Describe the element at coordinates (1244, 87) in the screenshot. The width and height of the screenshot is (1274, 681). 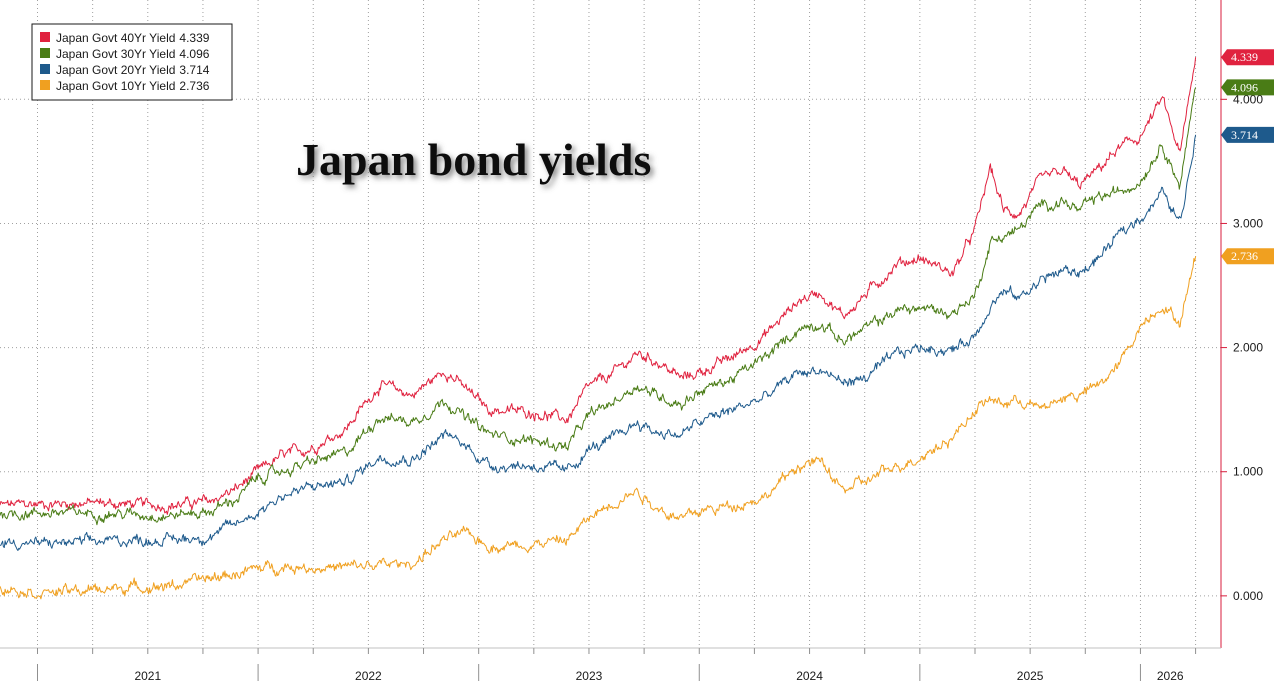
I see `value-tag-label: 4.096` at that location.